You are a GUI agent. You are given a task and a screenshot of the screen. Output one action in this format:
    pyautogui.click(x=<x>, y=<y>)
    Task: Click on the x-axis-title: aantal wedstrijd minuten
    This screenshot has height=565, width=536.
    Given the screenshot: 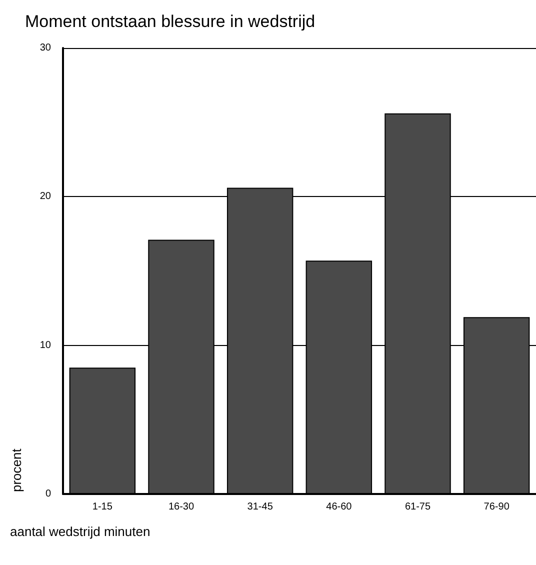 What is the action you would take?
    pyautogui.click(x=80, y=531)
    